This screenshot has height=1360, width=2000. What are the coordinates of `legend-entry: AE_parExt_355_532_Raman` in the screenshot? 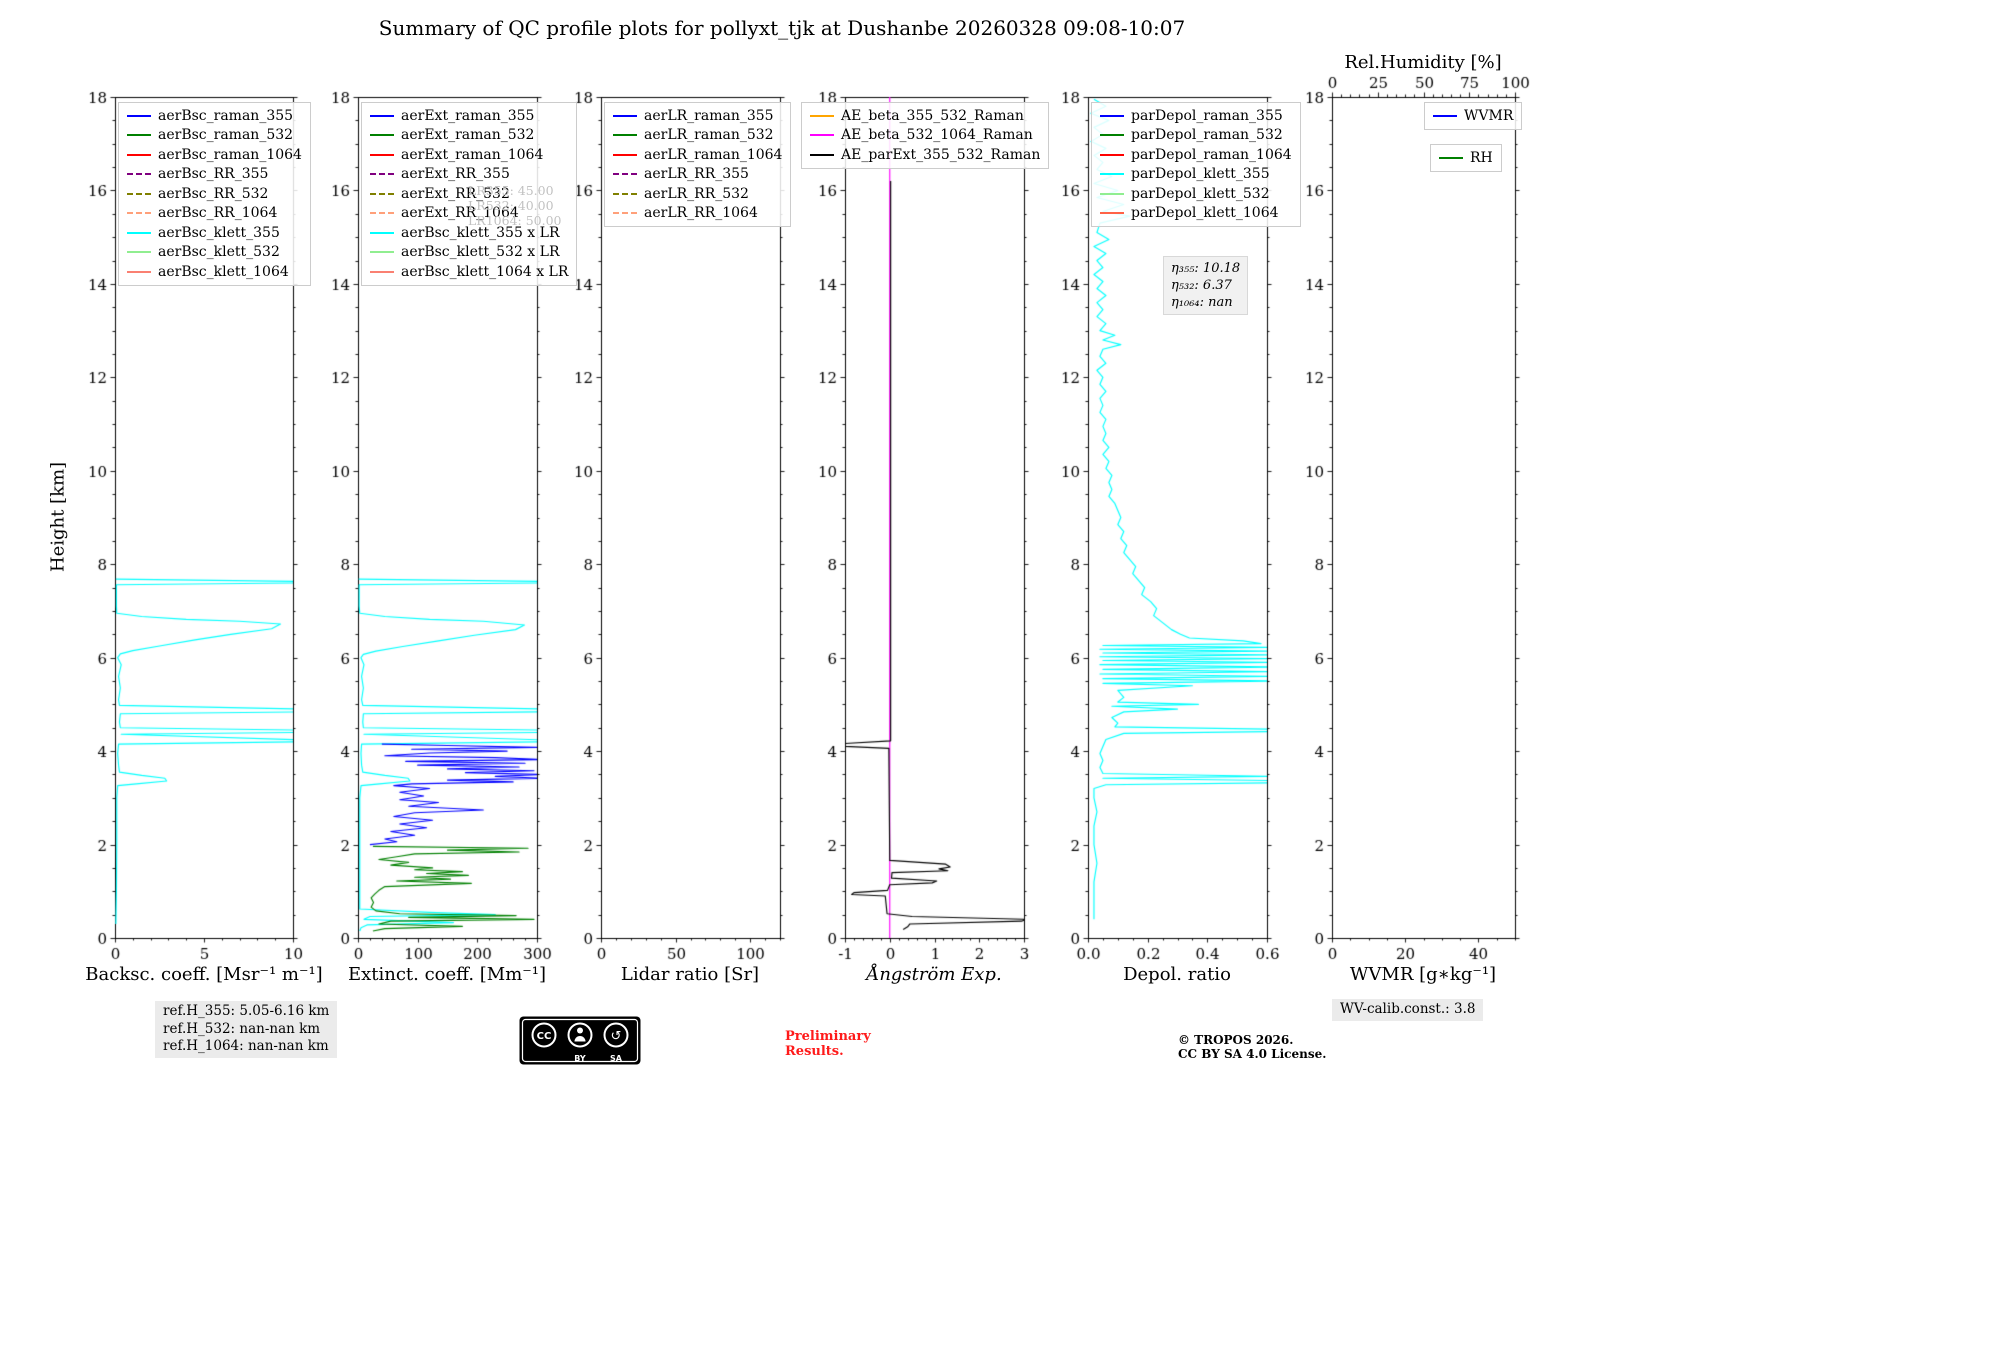 It's located at (925, 155).